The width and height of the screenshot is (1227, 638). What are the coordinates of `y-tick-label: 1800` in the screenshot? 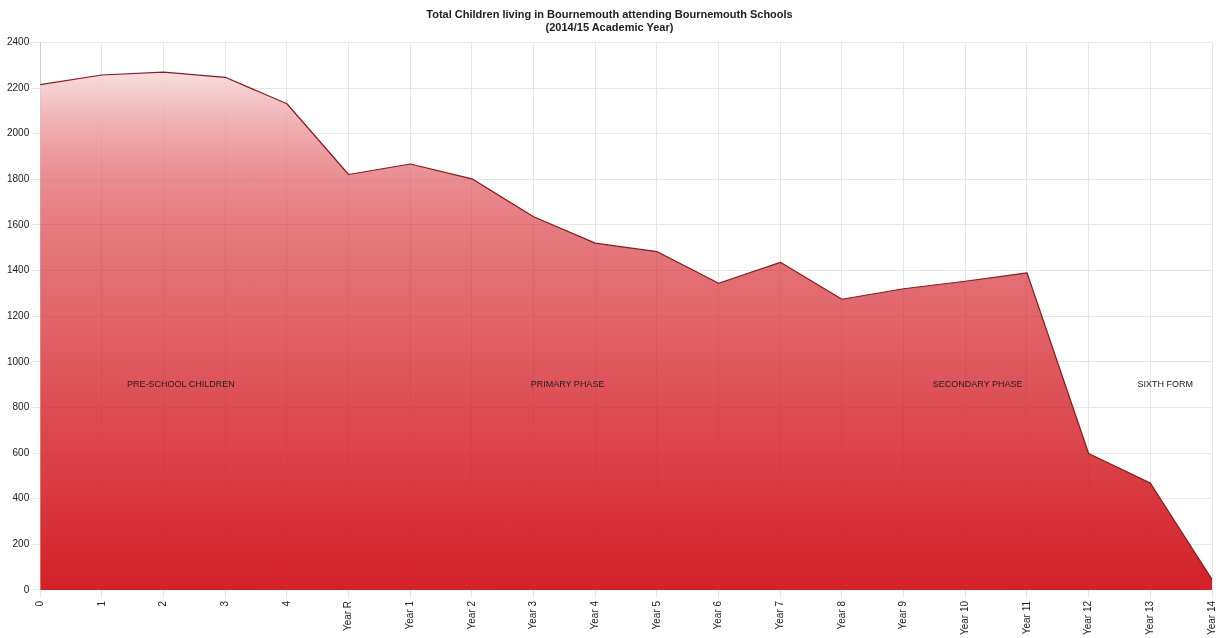 It's located at (18, 179).